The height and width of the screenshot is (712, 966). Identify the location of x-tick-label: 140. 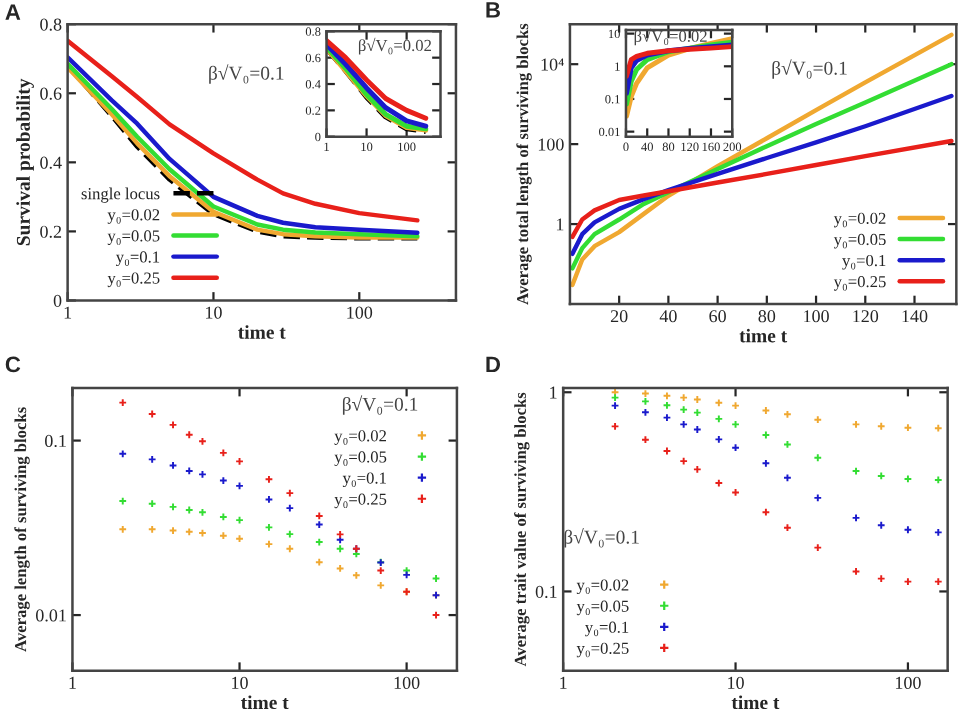
(915, 316).